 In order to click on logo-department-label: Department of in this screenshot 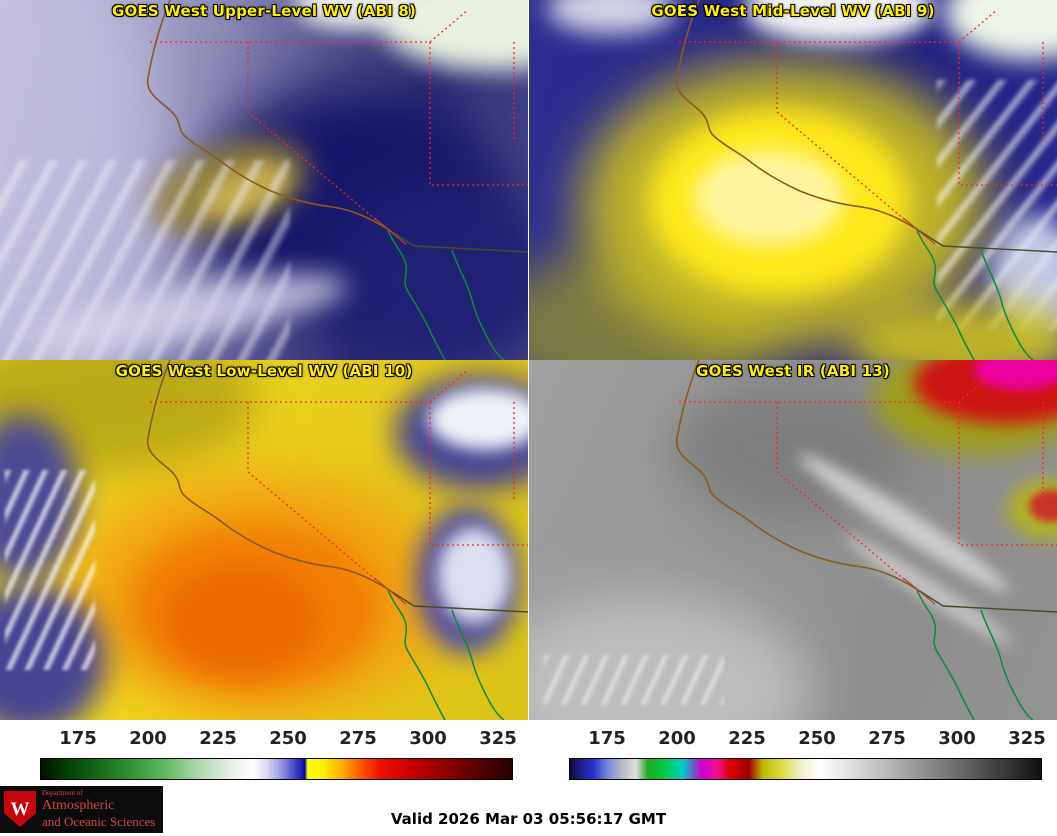, I will do `click(62, 793)`.